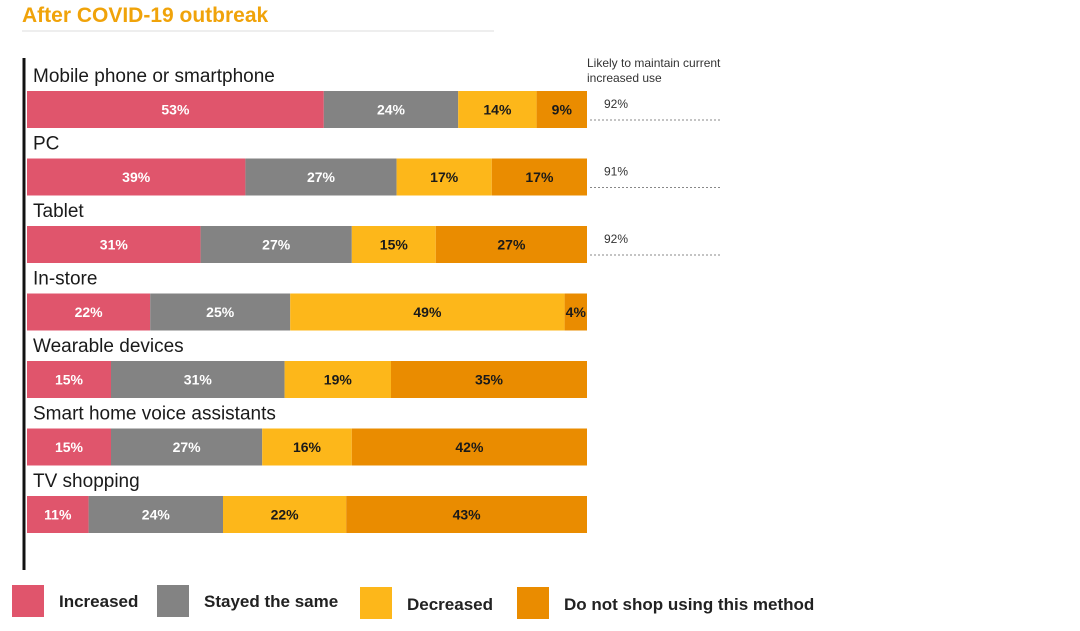  I want to click on bar-row: TV shopping 11% 24% 22% 43%, so click(307, 502).